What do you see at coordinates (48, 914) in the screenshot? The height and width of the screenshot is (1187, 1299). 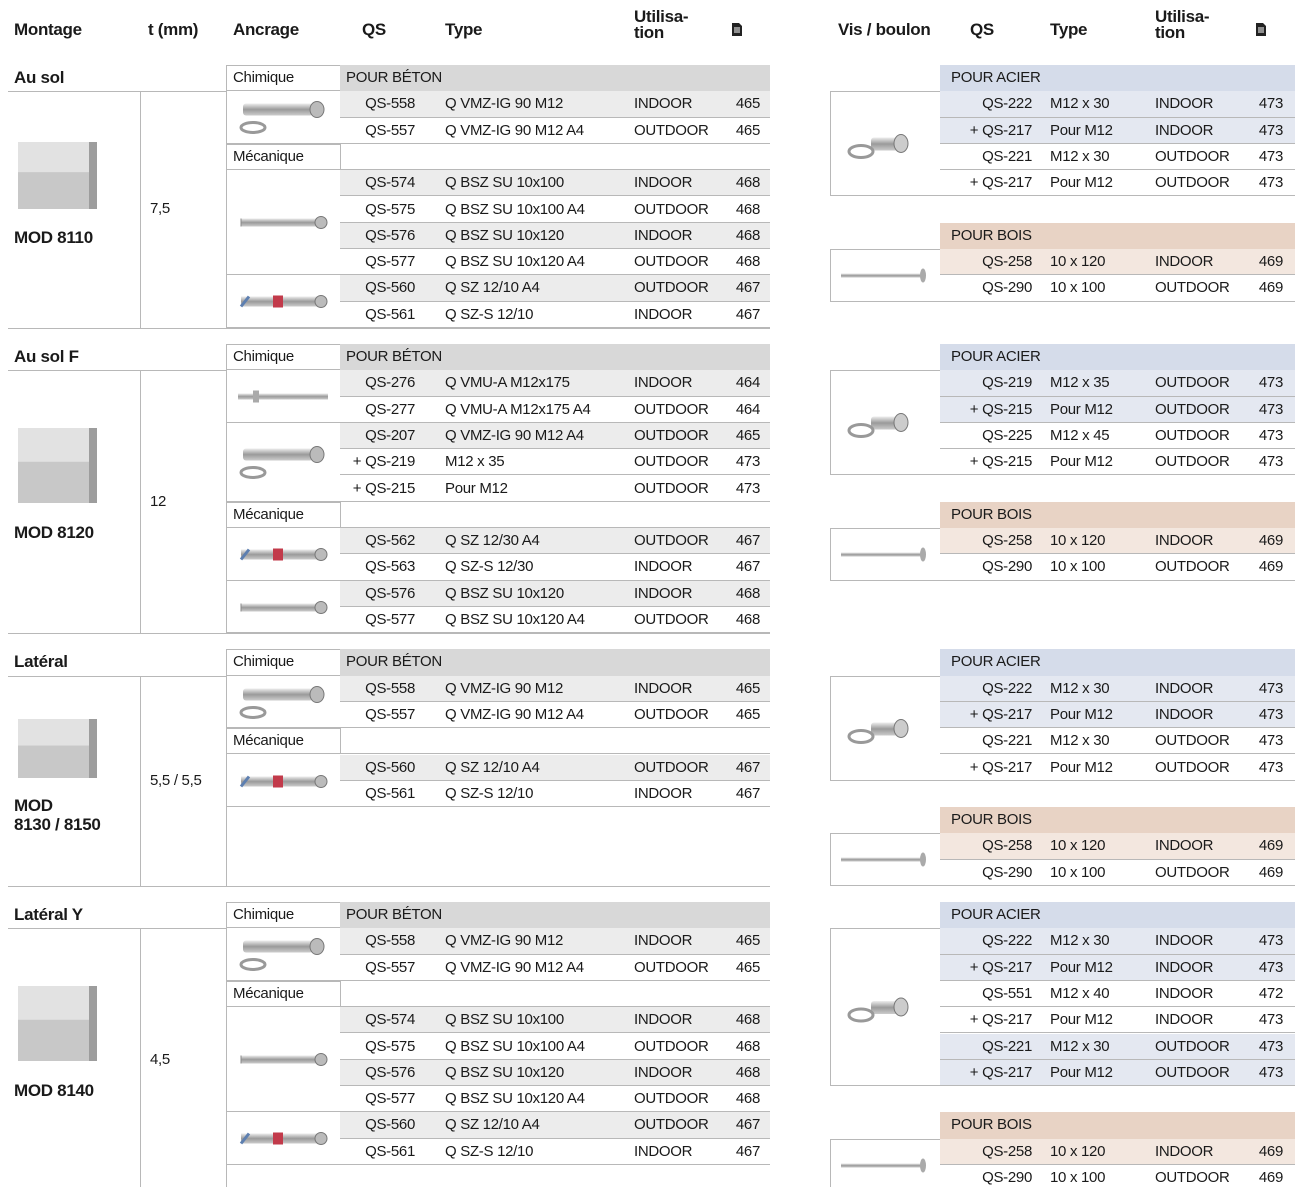 I see `section-title: Latéral Y` at bounding box center [48, 914].